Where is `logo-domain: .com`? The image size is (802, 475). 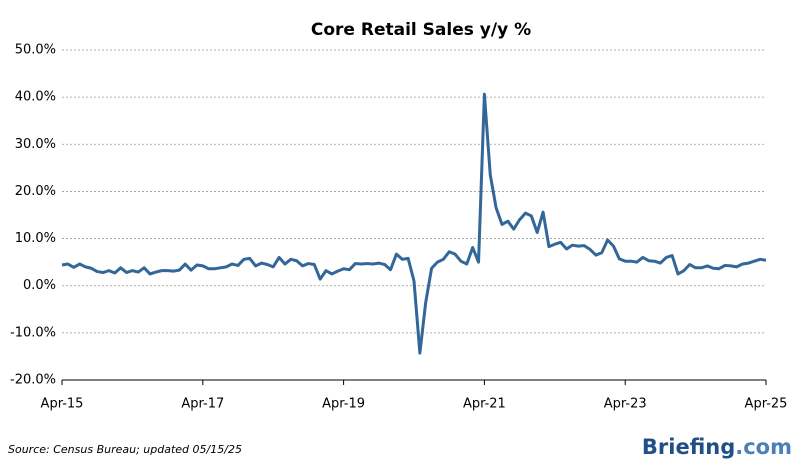 logo-domain: .com is located at coordinates (763, 447).